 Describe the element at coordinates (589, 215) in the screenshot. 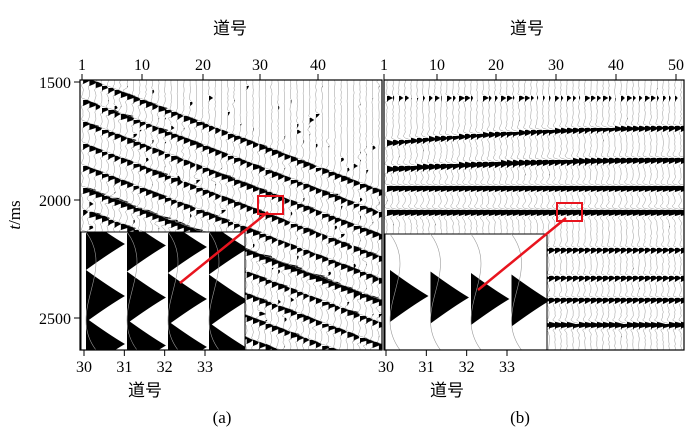

I see `trace-wiggle-b33` at that location.